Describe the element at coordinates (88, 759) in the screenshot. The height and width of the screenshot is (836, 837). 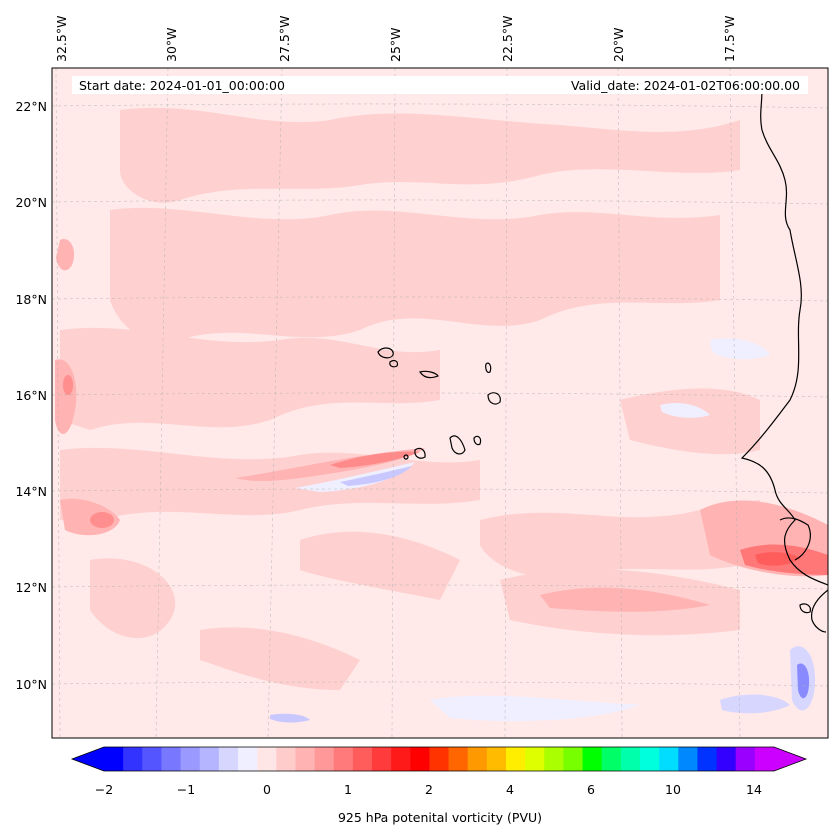
I see `colorbar-extend-min` at that location.